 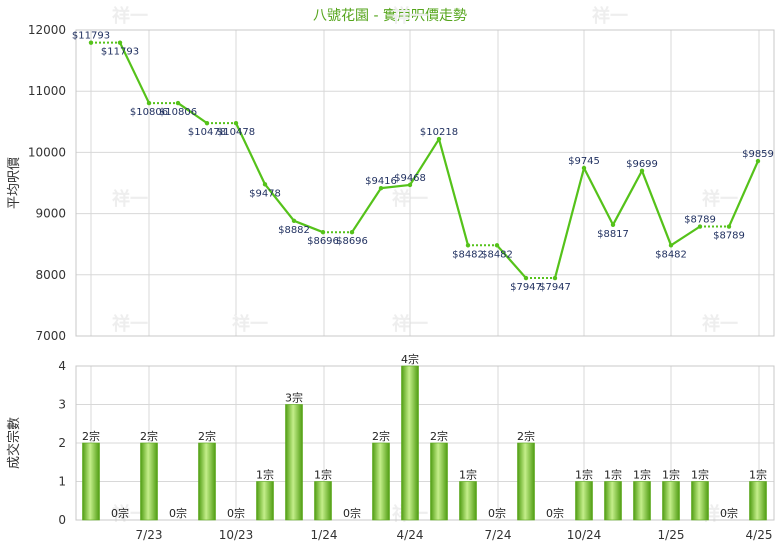 What do you see at coordinates (439, 132) in the screenshot?
I see `price-point-label: $10218` at bounding box center [439, 132].